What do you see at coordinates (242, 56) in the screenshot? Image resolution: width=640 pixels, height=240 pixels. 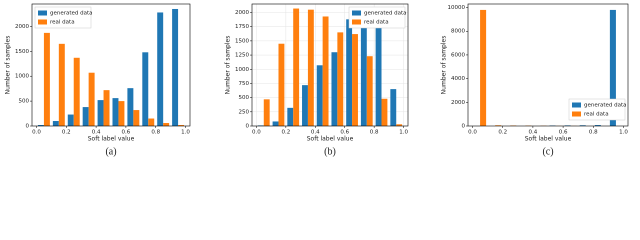 I see `y-tick-label: 1250` at bounding box center [242, 56].